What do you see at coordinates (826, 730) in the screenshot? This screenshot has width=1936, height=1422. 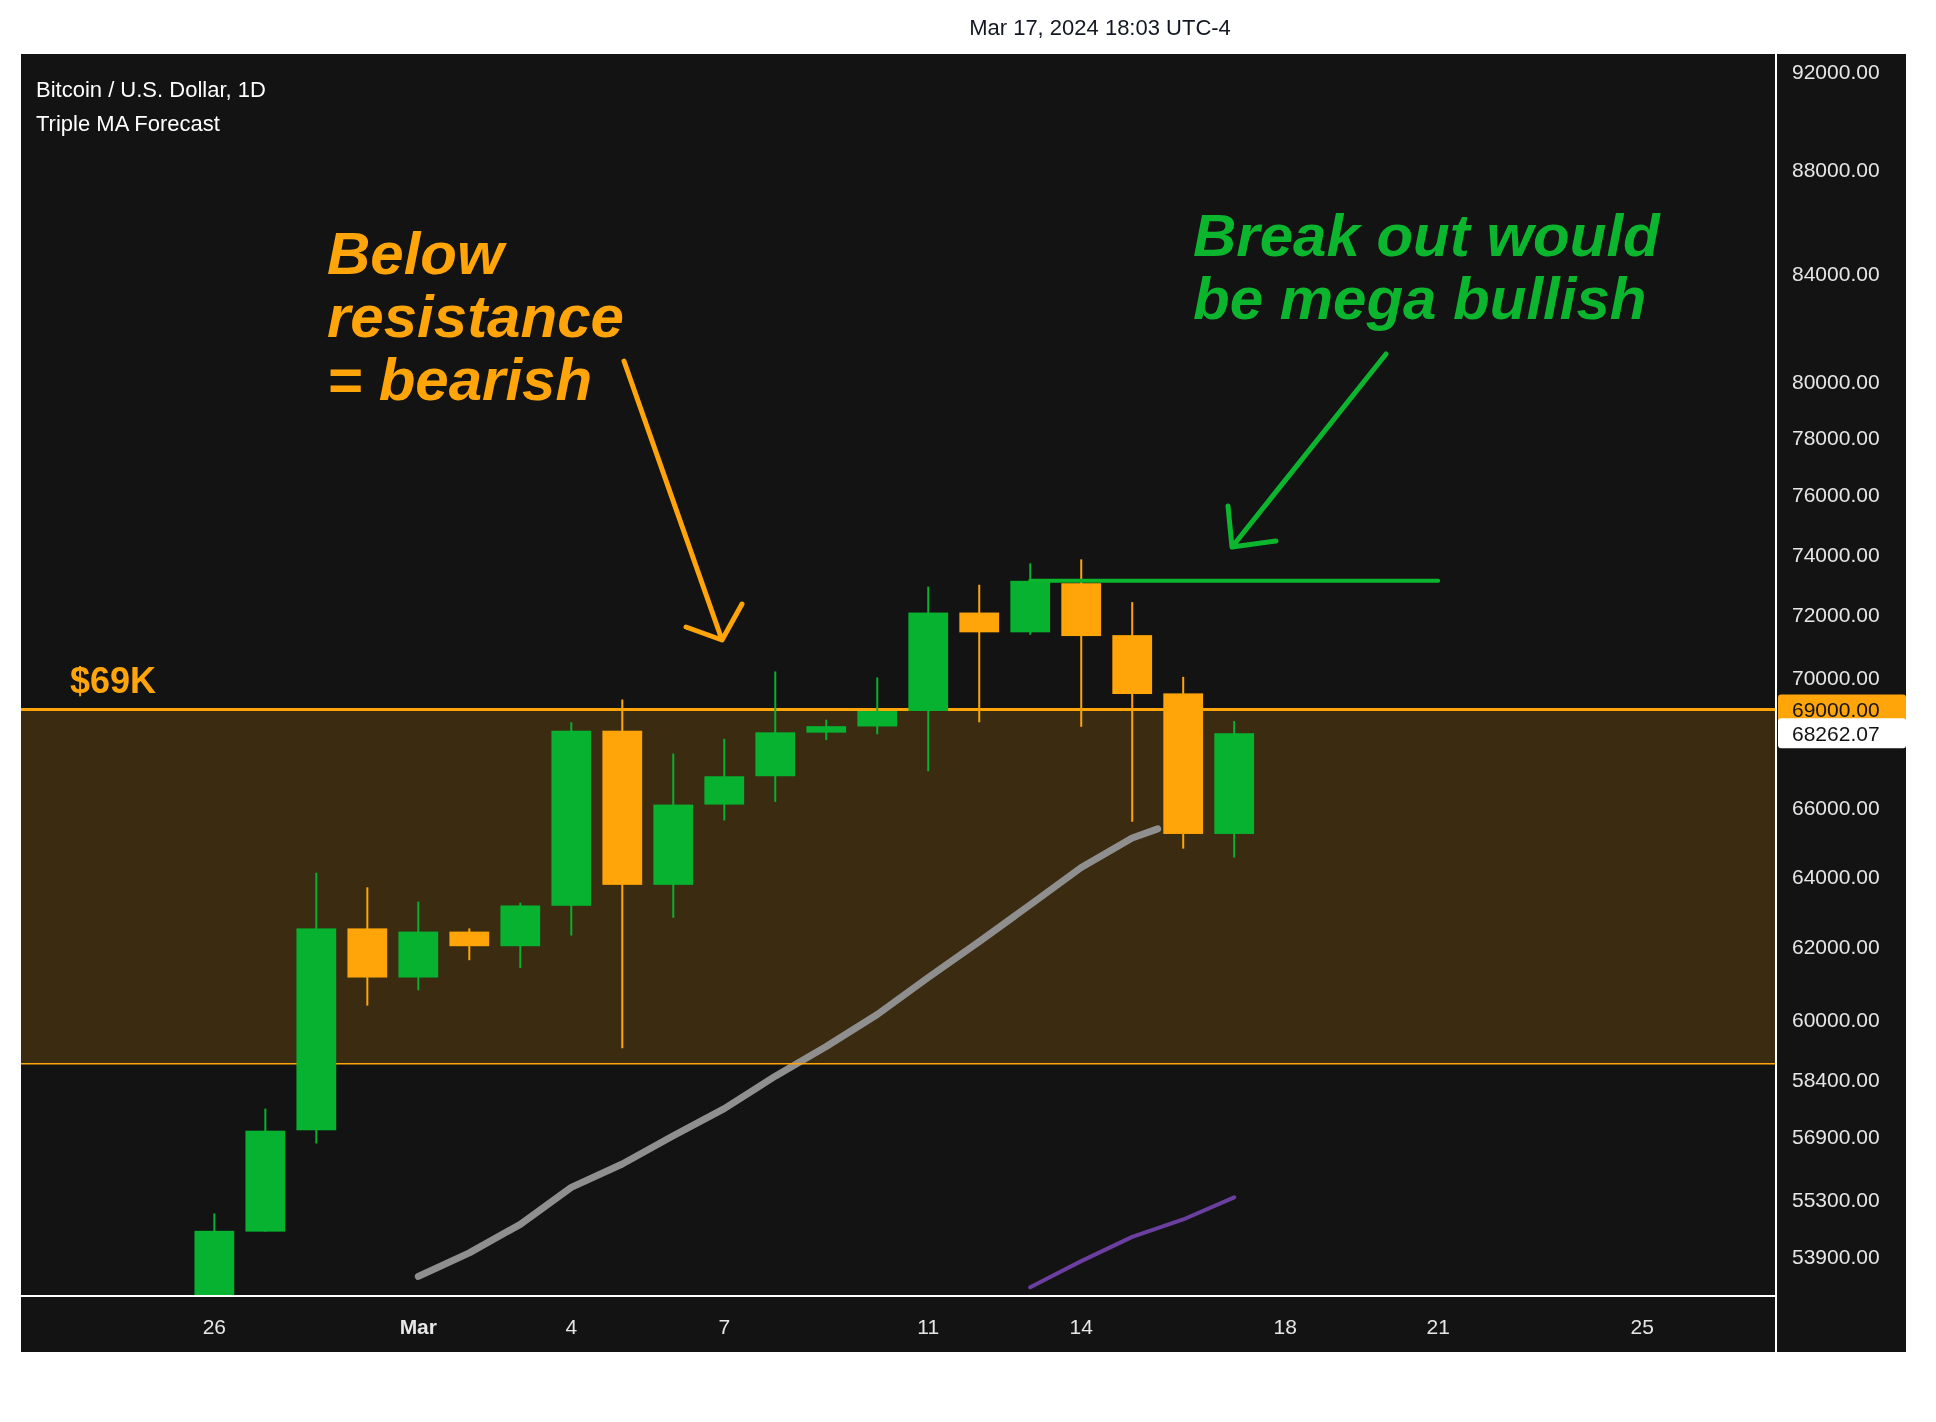 I see `candlestick` at bounding box center [826, 730].